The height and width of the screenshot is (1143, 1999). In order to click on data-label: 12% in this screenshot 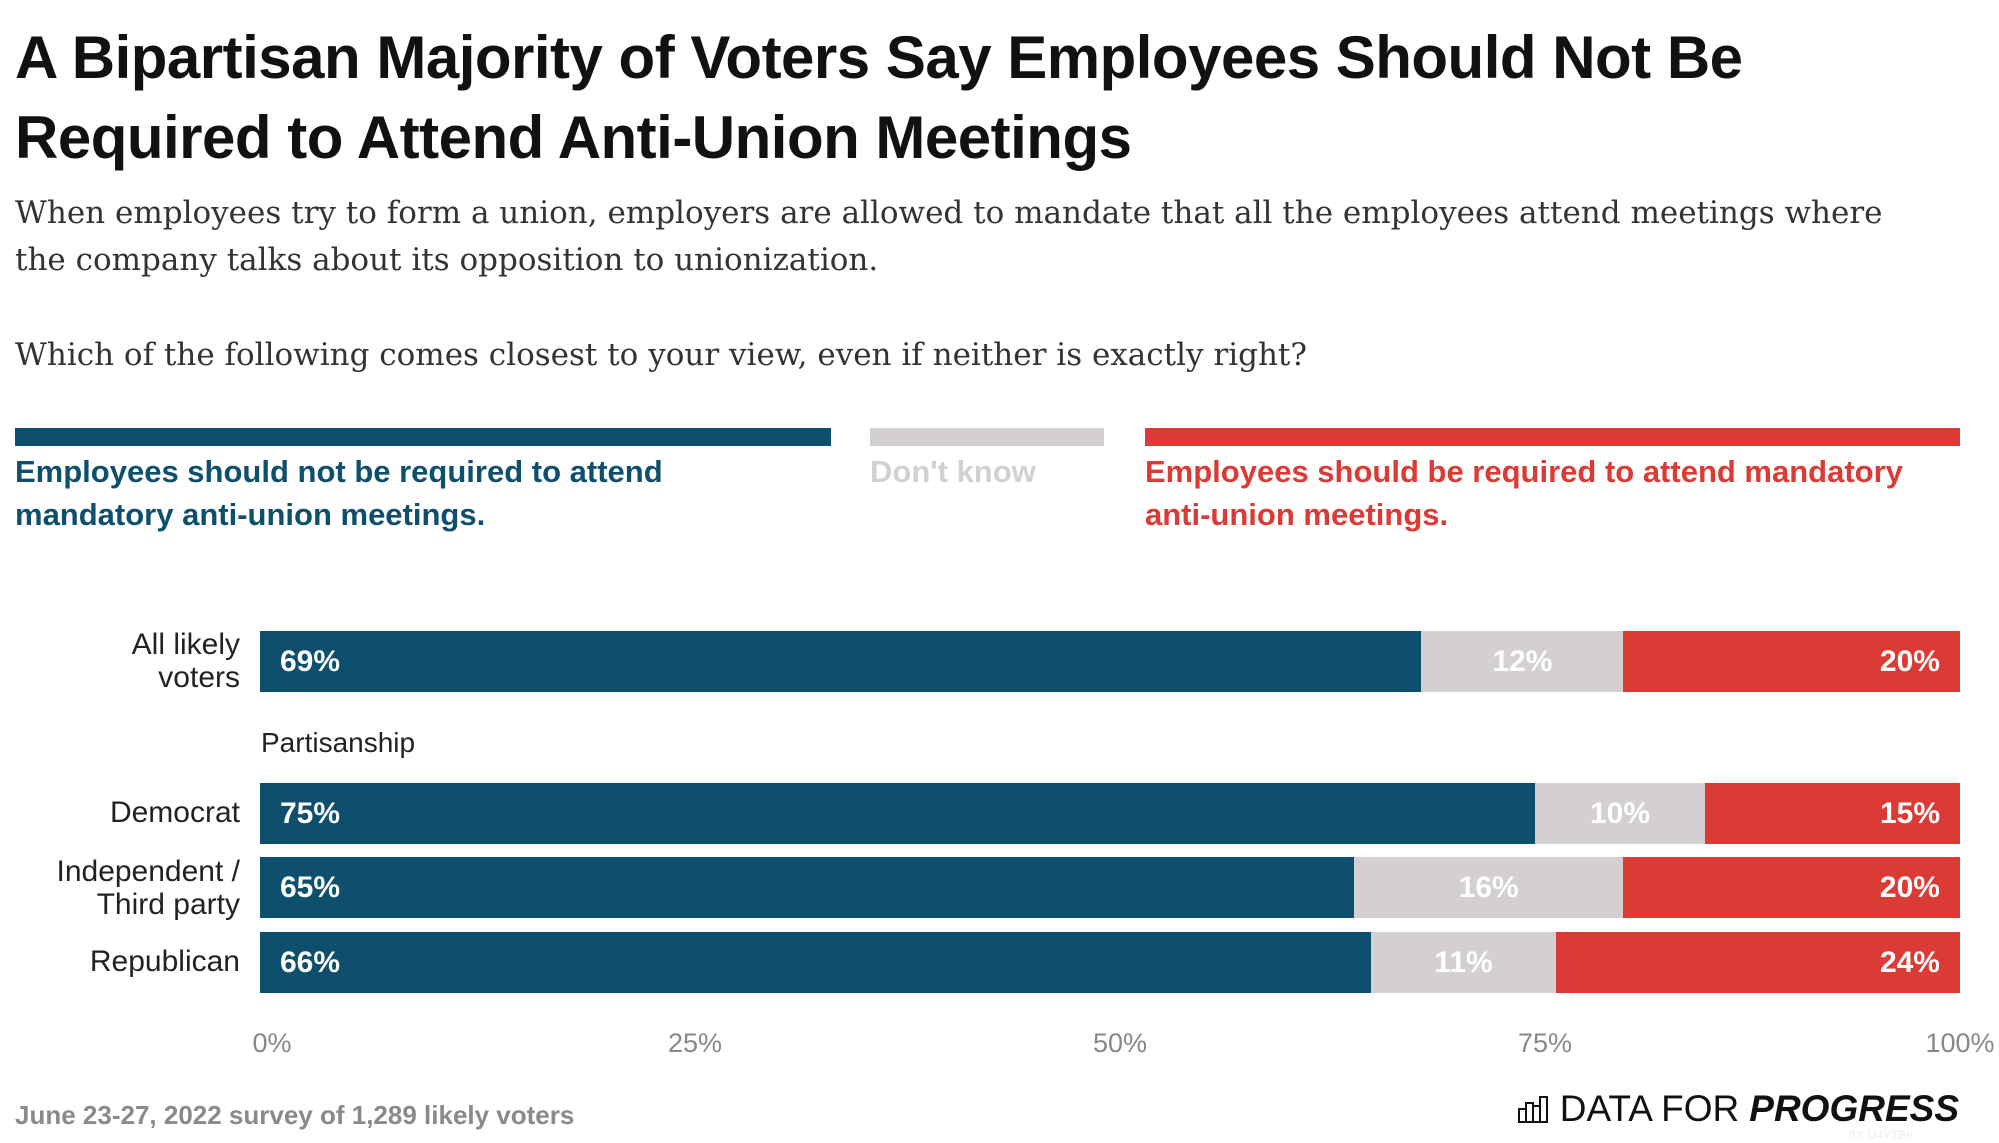, I will do `click(1522, 661)`.